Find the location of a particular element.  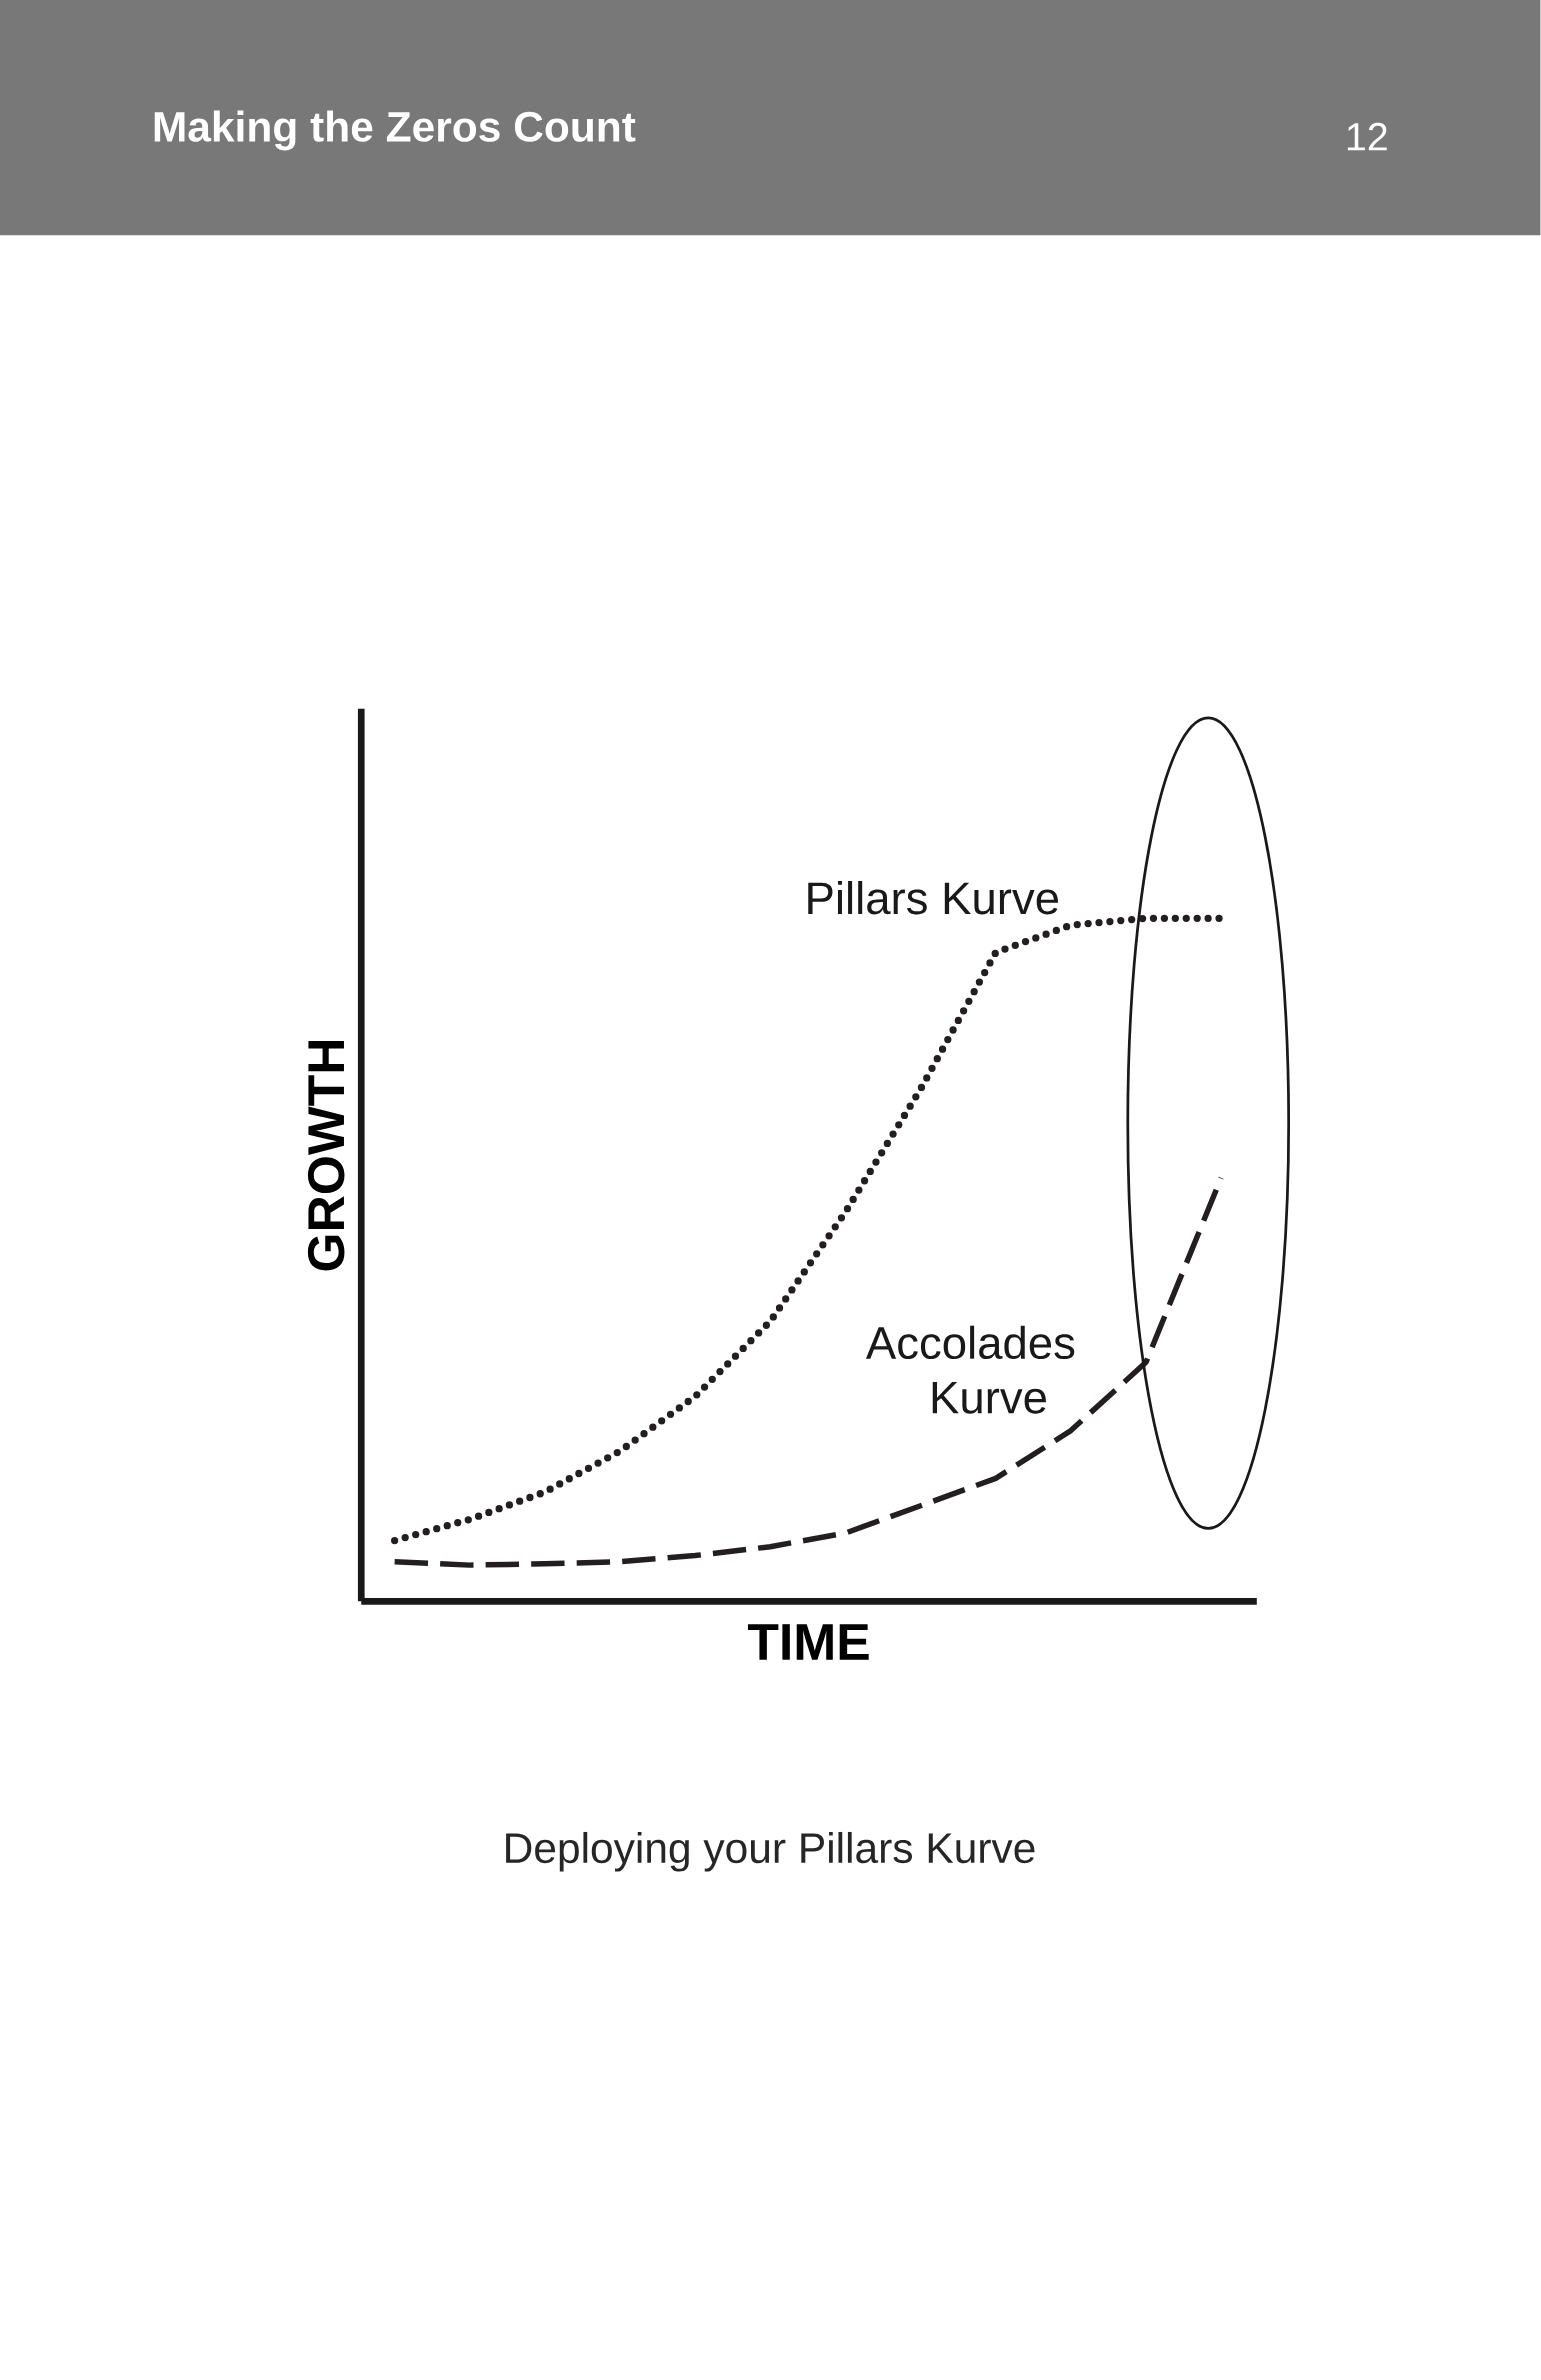

series-label: Pillars Kurve is located at coordinates (933, 897).